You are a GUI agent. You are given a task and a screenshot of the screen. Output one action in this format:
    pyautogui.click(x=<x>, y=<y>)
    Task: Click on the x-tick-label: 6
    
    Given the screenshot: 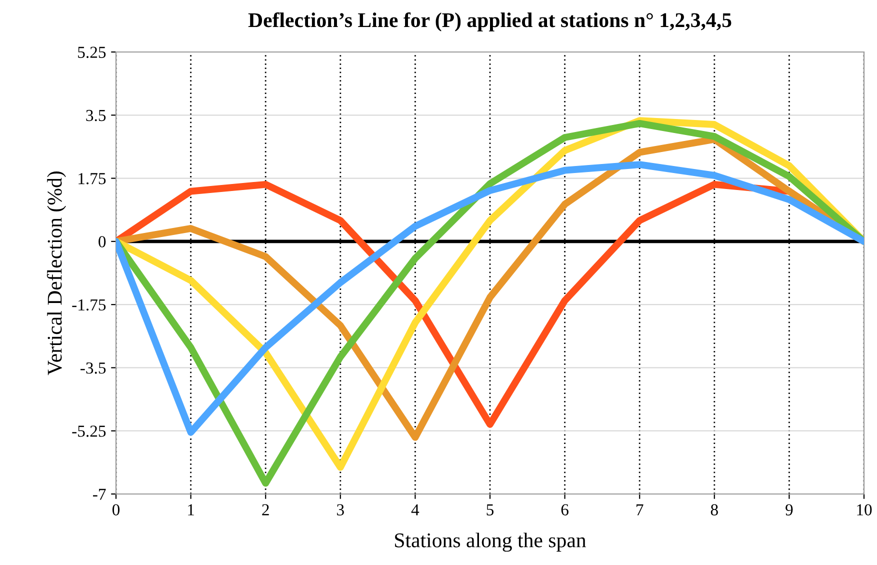 What is the action you would take?
    pyautogui.click(x=564, y=510)
    